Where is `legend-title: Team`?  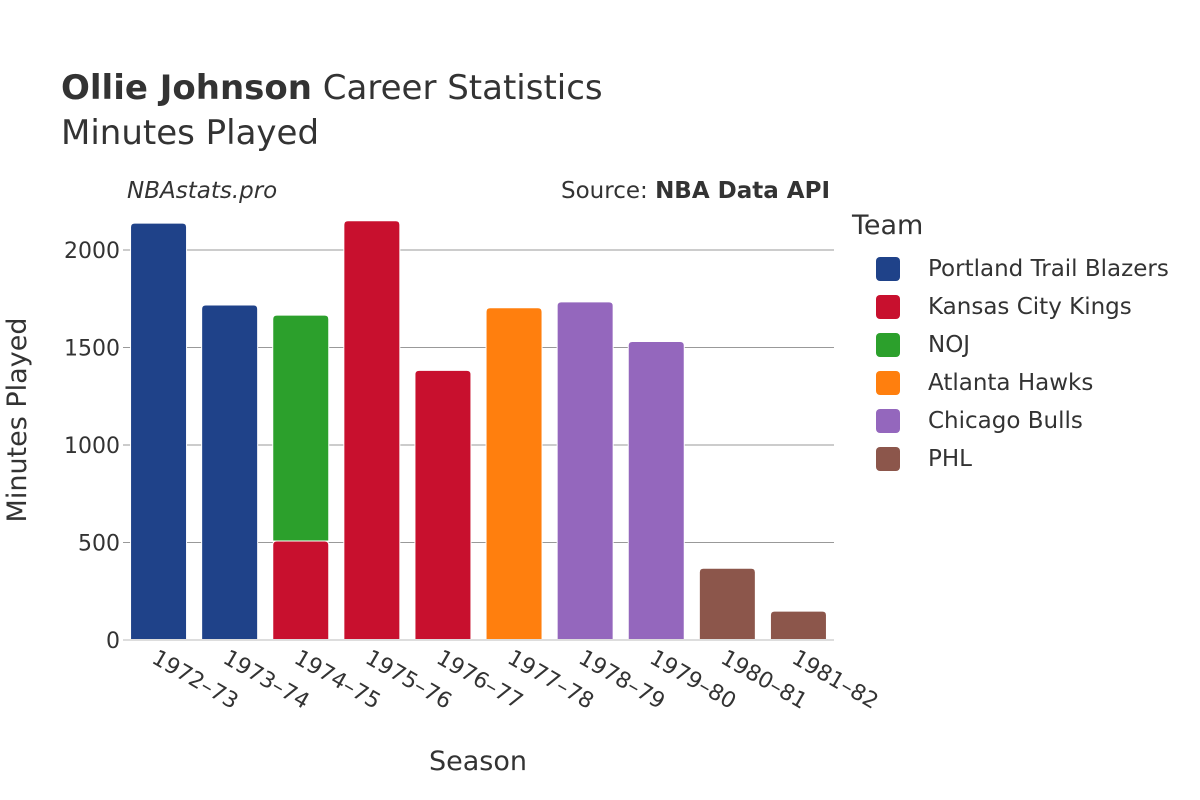 legend-title: Team is located at coordinates (888, 225).